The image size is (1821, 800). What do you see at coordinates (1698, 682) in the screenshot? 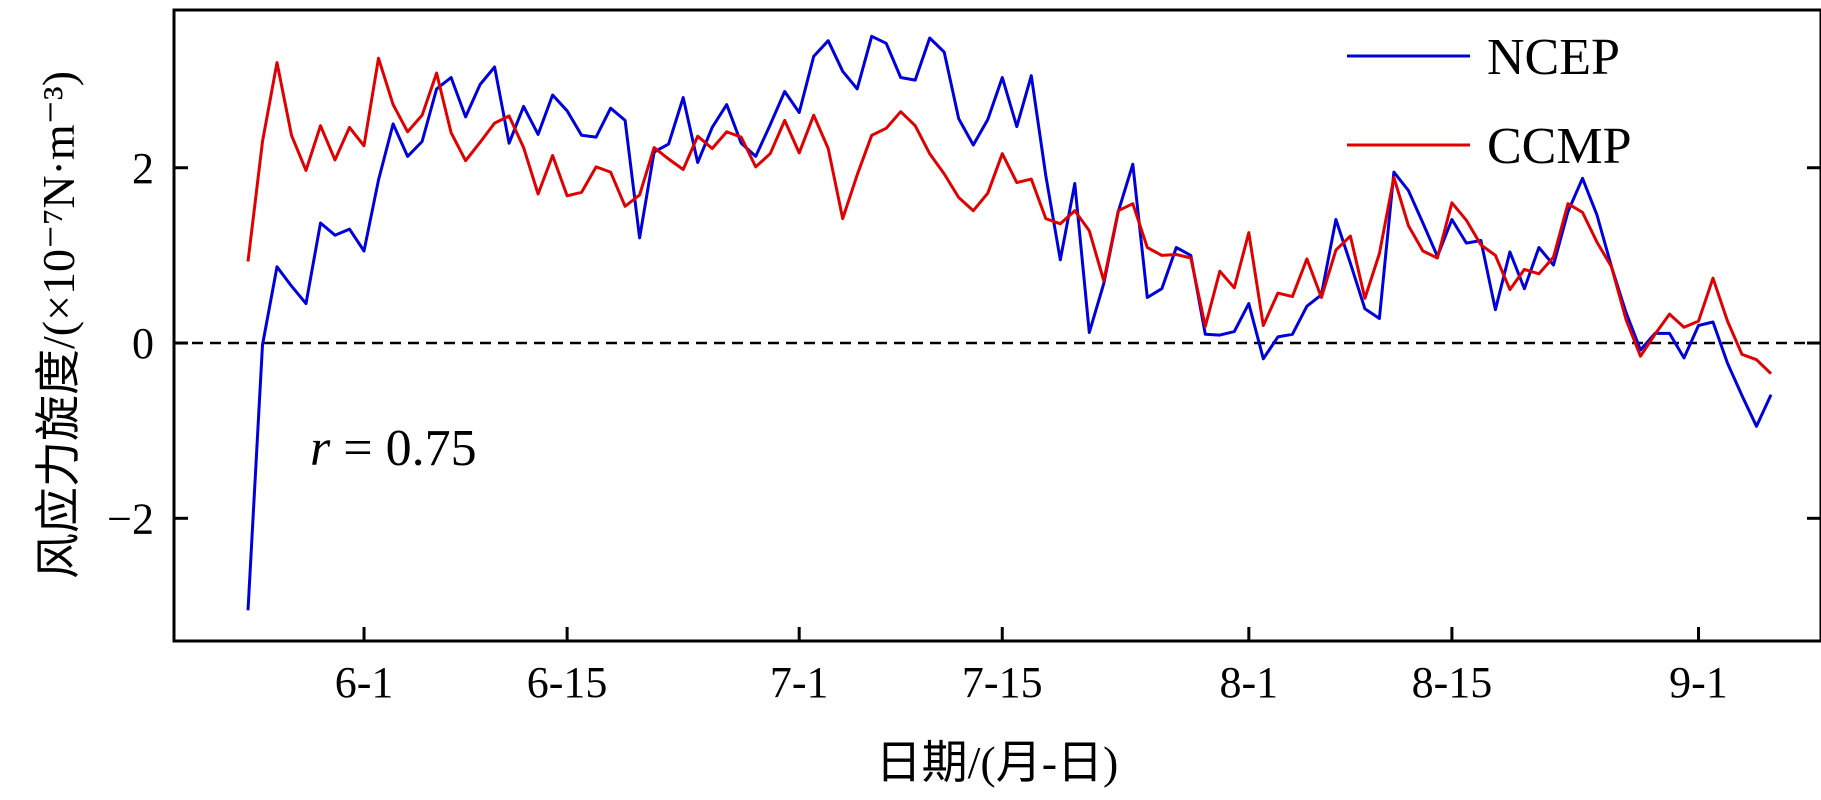
I see `x-tick-label: 9-1` at bounding box center [1698, 682].